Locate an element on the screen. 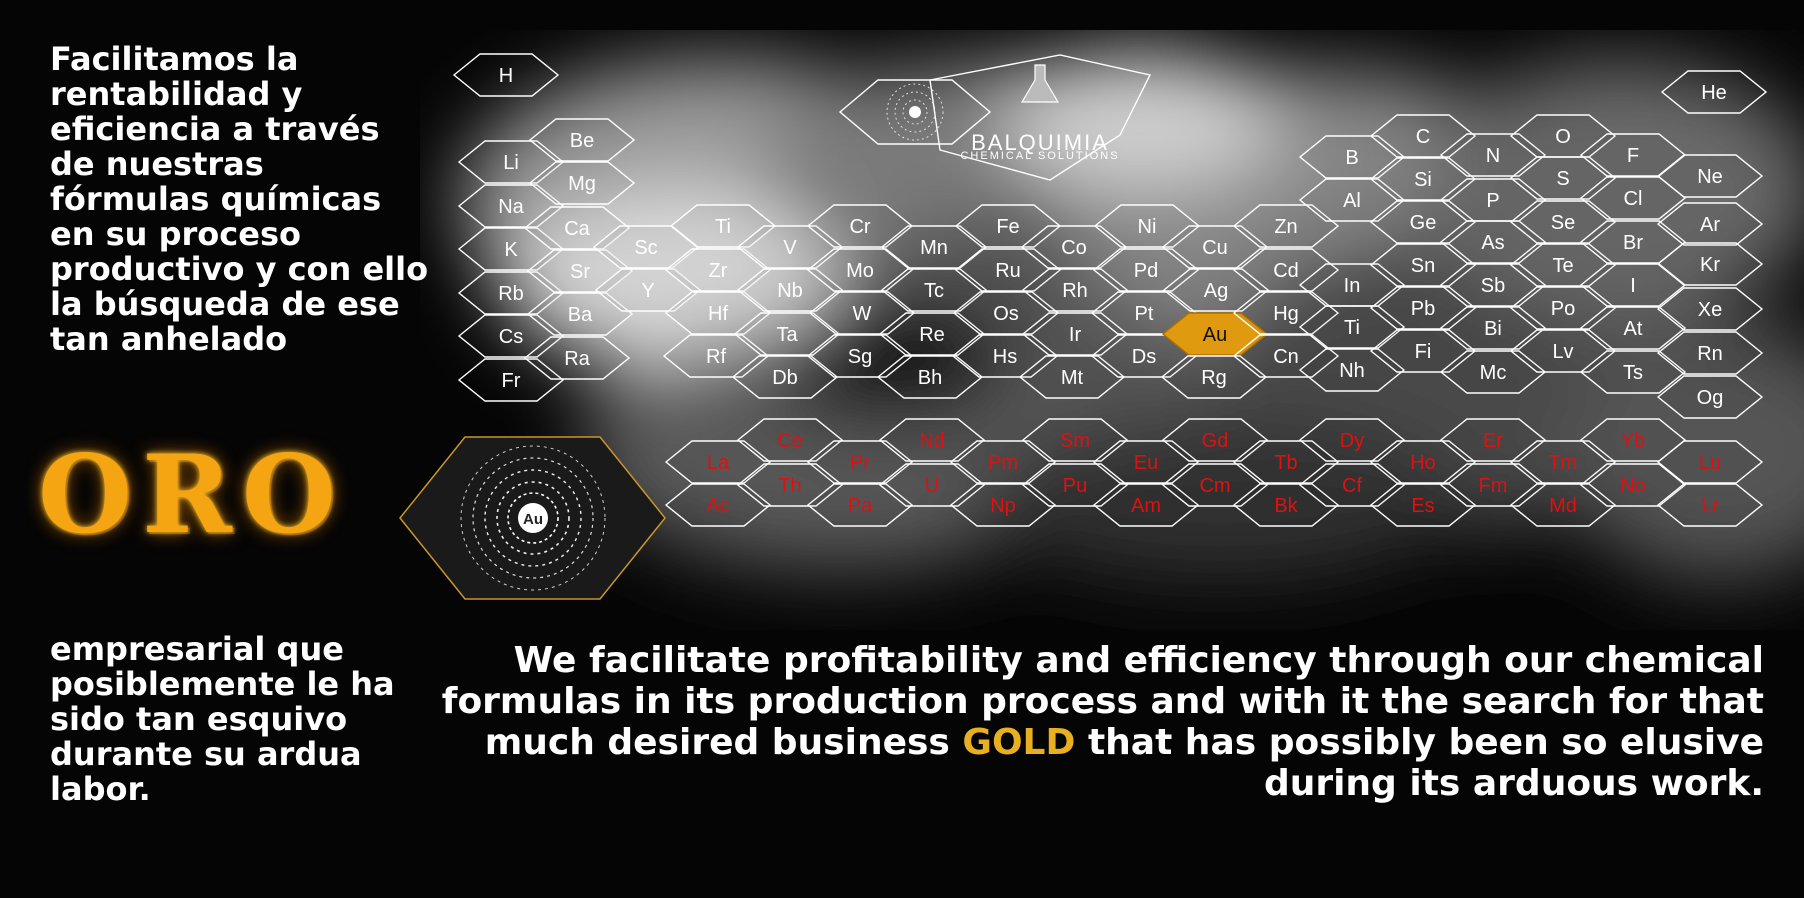  element-symbol: Al is located at coordinates (1352, 201).